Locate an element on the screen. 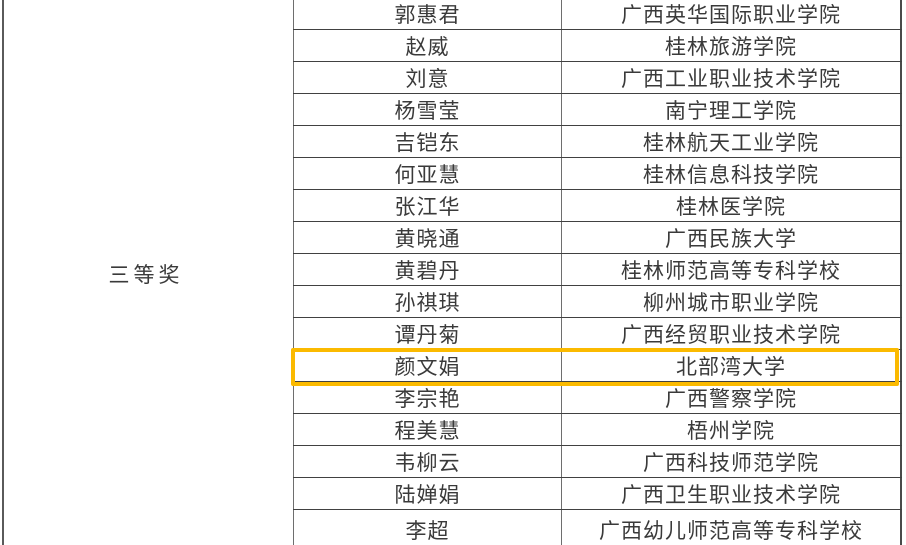  school-name-cell: 梧州学院 is located at coordinates (732, 429).